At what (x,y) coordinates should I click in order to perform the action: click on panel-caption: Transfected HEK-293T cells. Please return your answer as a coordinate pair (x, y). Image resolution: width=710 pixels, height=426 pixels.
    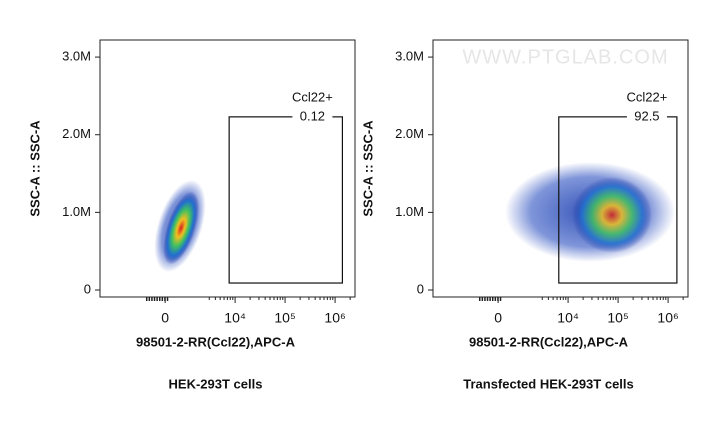
    Looking at the image, I should click on (548, 383).